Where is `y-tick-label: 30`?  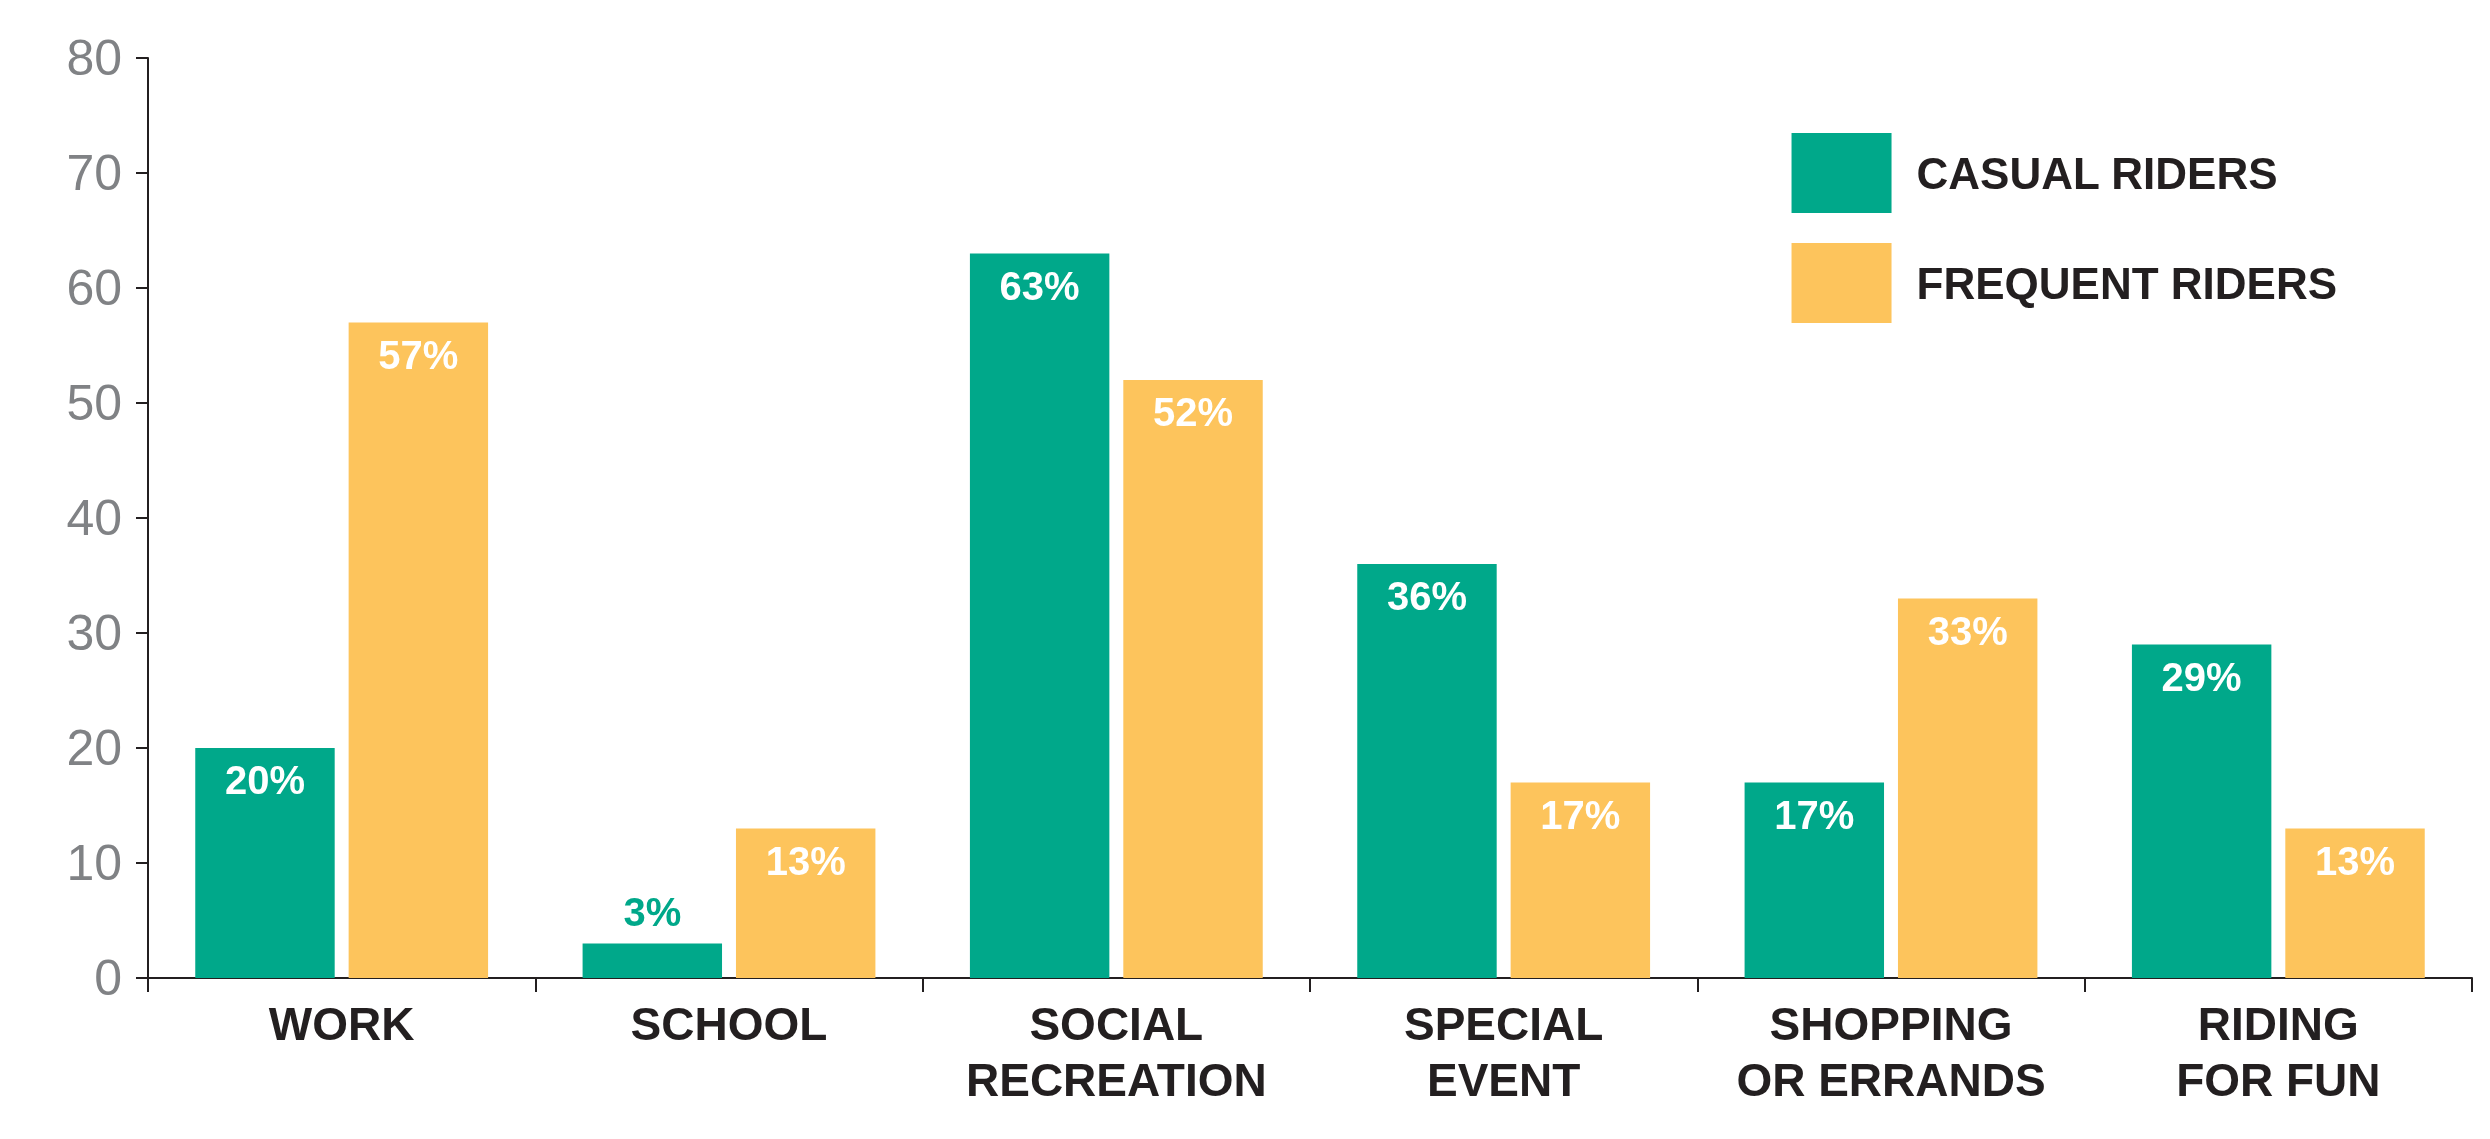 y-tick-label: 30 is located at coordinates (94, 633).